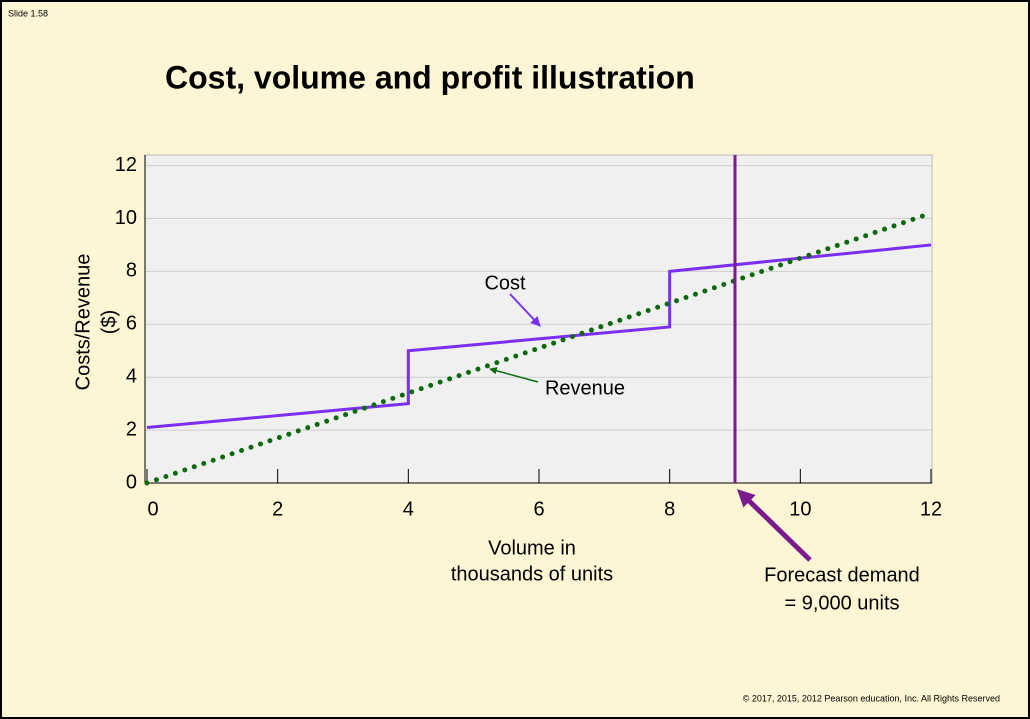 The height and width of the screenshot is (719, 1030). What do you see at coordinates (131, 324) in the screenshot?
I see `y-tick-label: 6` at bounding box center [131, 324].